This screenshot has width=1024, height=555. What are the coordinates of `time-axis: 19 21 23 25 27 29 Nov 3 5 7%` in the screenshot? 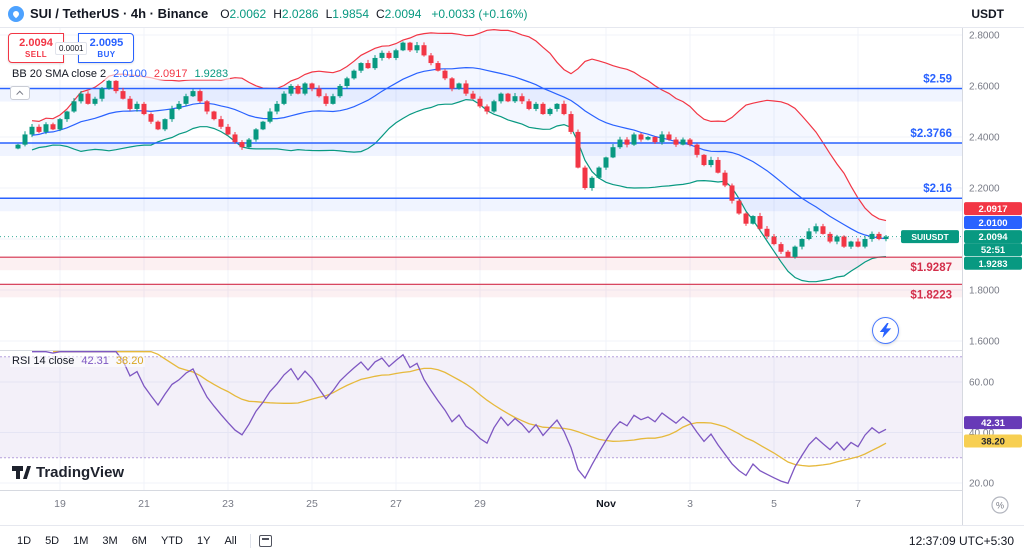 It's located at (531, 505).